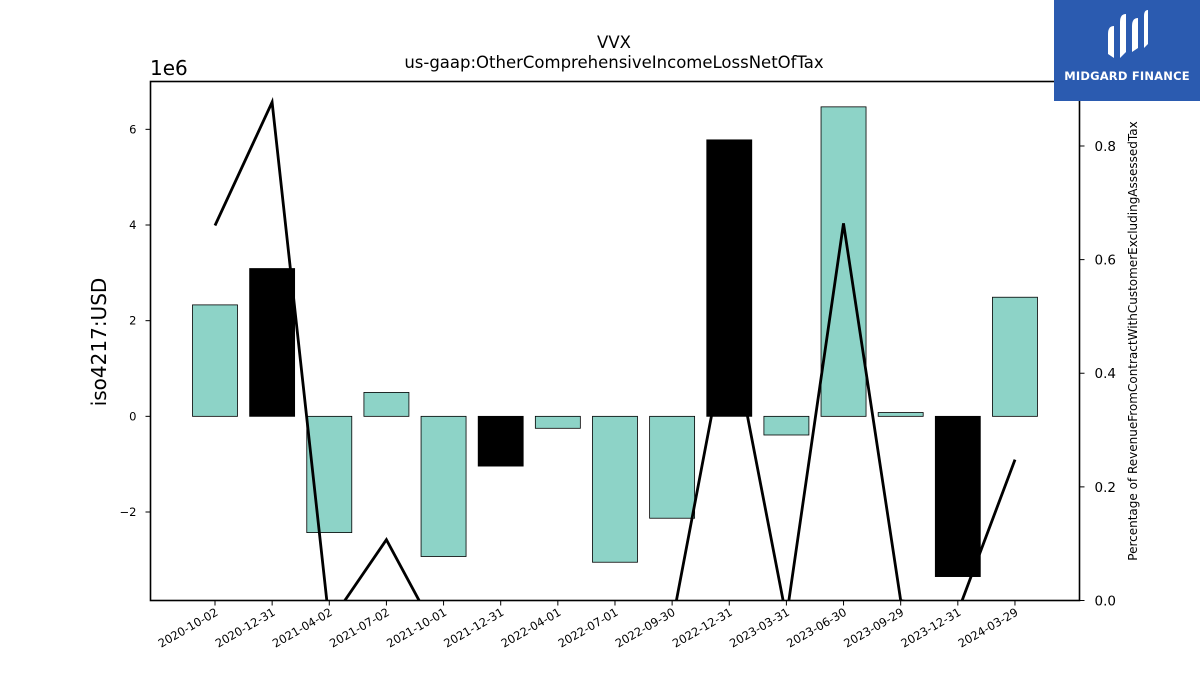  What do you see at coordinates (1128, 34) in the screenshot?
I see `logo-mark-icon` at bounding box center [1128, 34].